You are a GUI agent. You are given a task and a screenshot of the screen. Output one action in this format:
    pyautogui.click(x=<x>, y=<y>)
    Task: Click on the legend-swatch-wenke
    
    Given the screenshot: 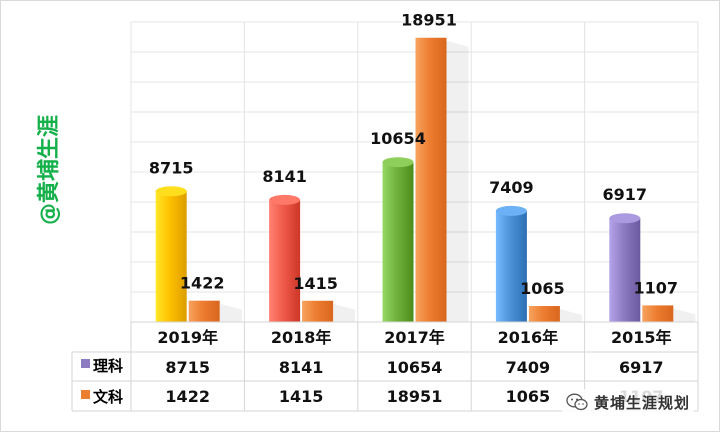 What is the action you would take?
    pyautogui.click(x=85, y=394)
    